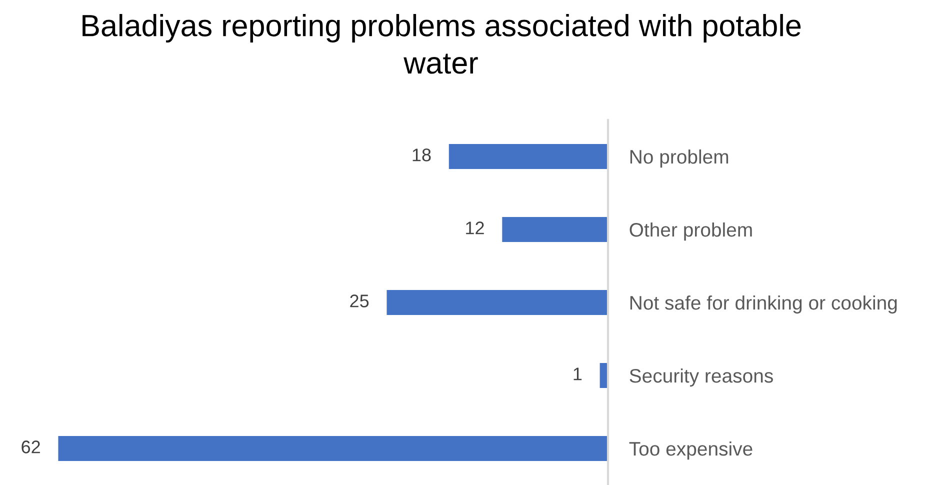 Image resolution: width=945 pixels, height=485 pixels. I want to click on y-tick-label: Not safe for drinking or cooking, so click(763, 304).